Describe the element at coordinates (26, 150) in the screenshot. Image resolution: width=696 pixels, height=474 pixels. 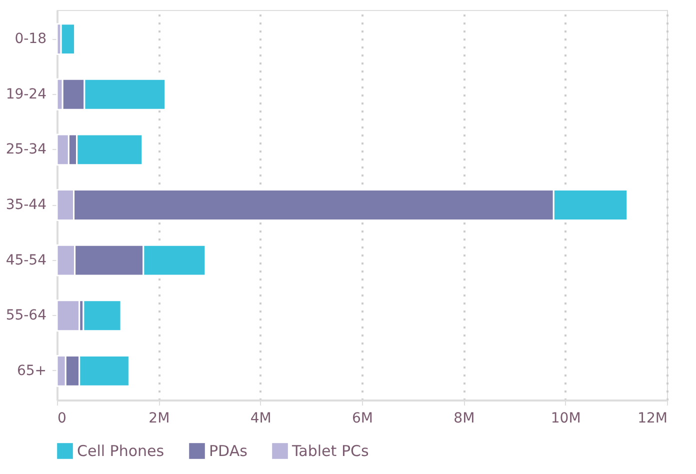
I see `y-tick-label: 25-34` at that location.